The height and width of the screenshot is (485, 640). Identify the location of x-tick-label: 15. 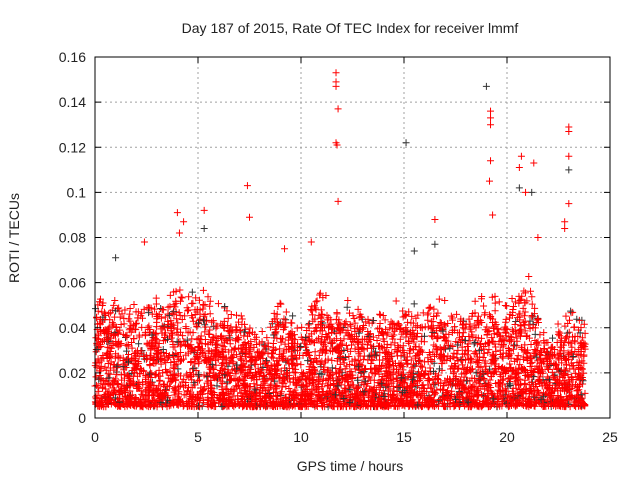
(404, 437).